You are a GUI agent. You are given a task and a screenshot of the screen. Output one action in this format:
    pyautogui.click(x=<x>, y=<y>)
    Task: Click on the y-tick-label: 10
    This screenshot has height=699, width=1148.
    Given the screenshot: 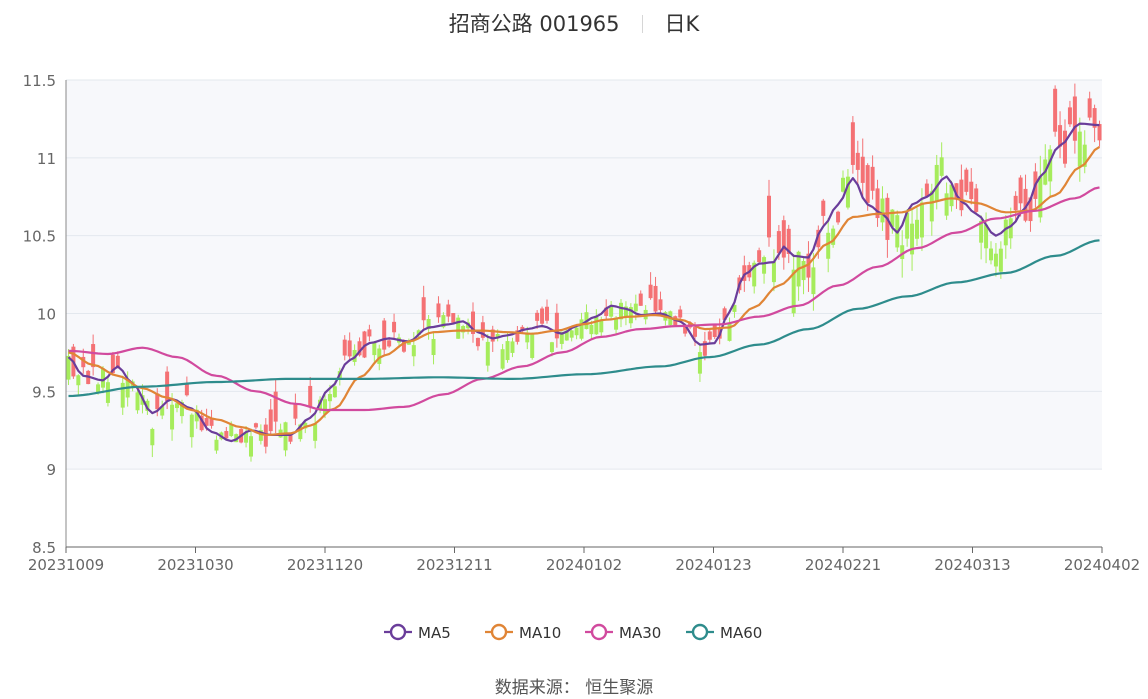 What is the action you would take?
    pyautogui.click(x=46, y=315)
    